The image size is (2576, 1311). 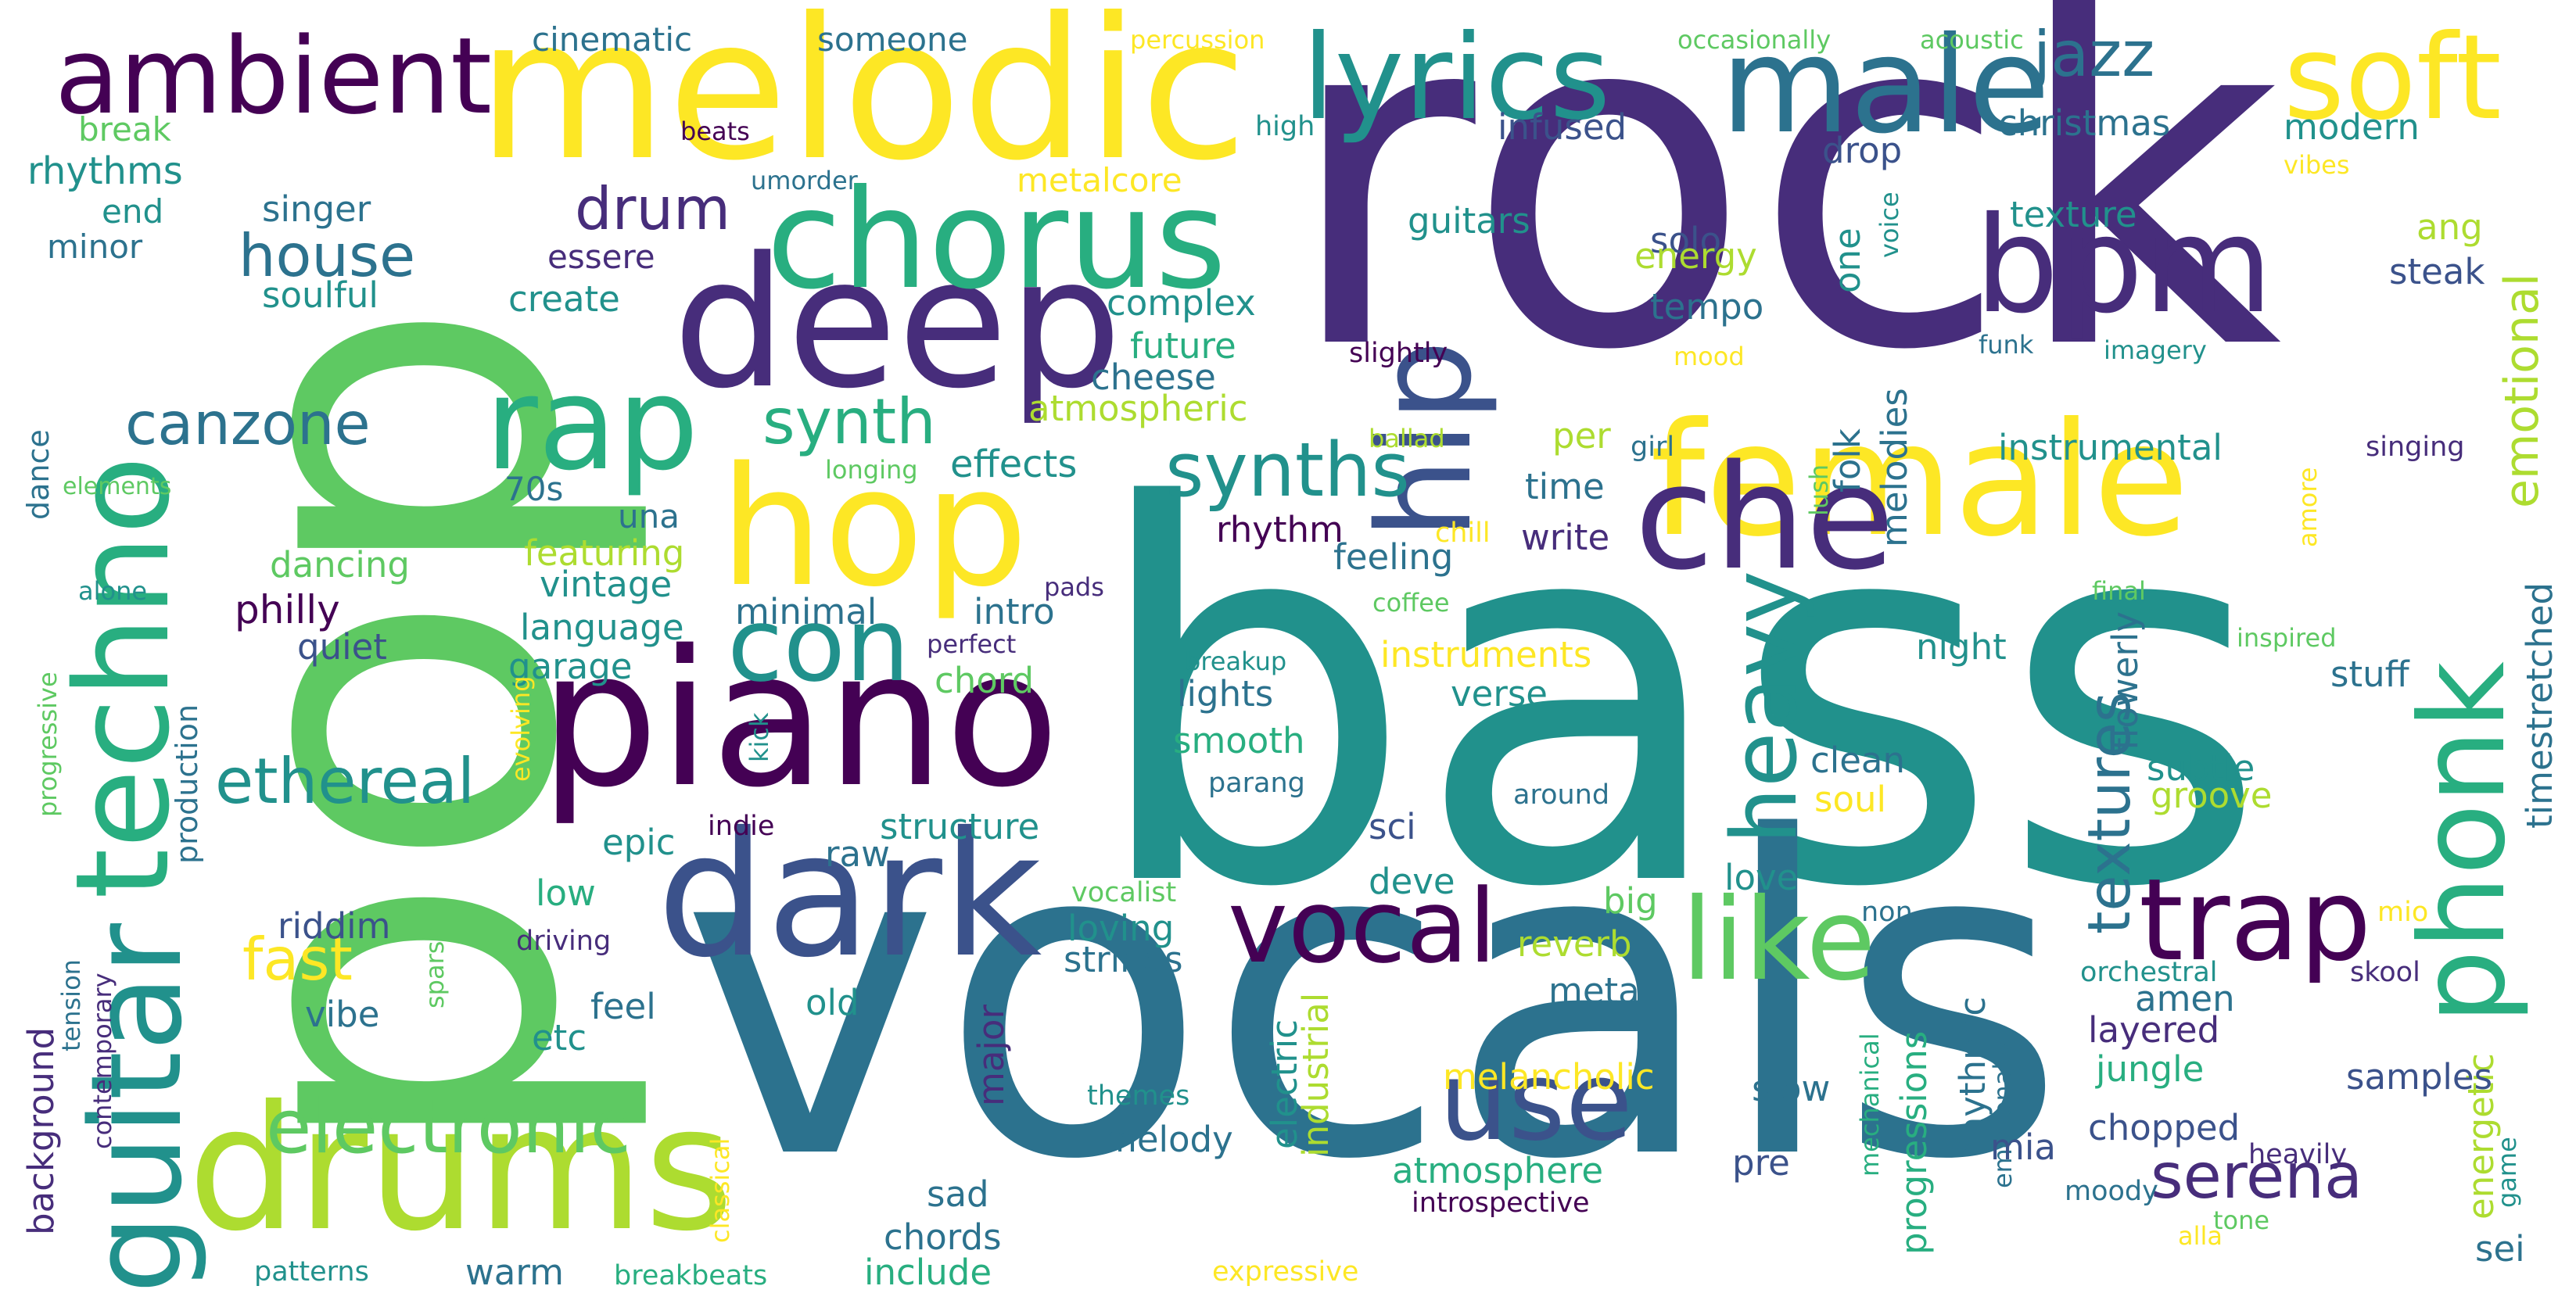 What do you see at coordinates (1778, 940) in the screenshot?
I see `word-like: like` at bounding box center [1778, 940].